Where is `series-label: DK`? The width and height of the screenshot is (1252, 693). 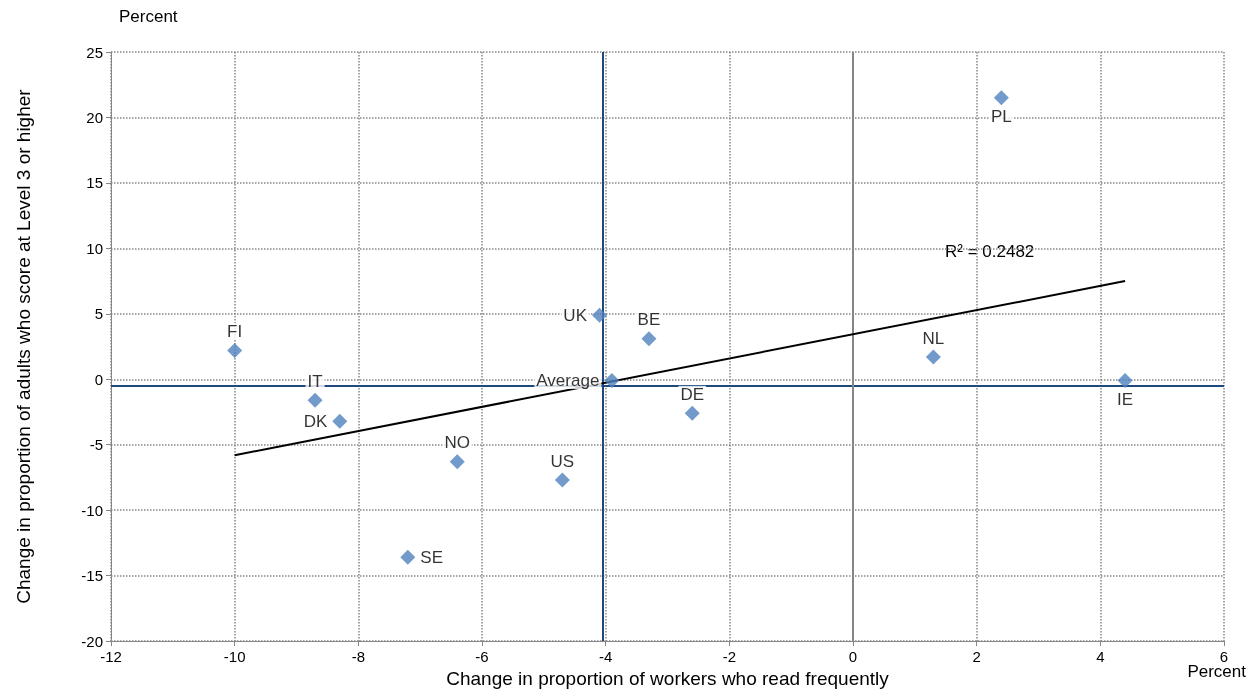 series-label: DK is located at coordinates (315, 421).